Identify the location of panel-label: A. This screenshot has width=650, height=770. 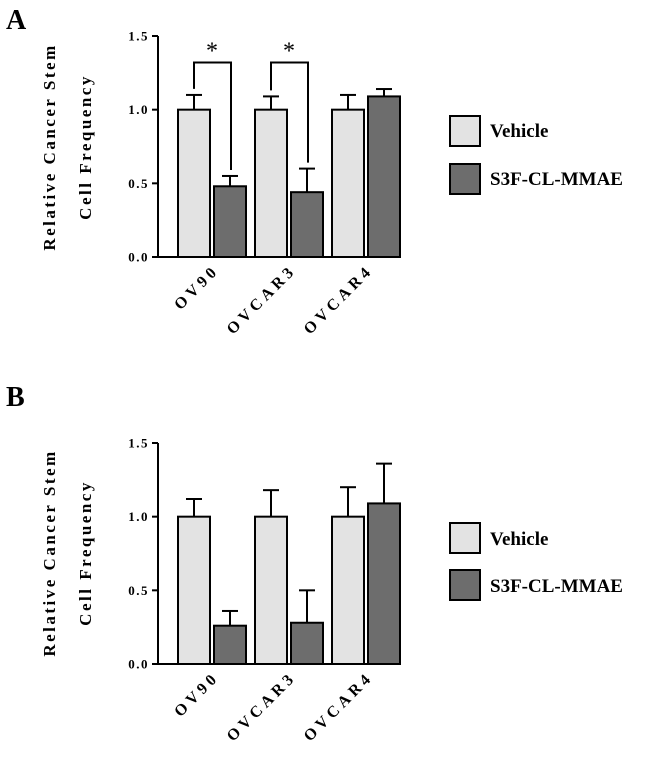
(16, 20).